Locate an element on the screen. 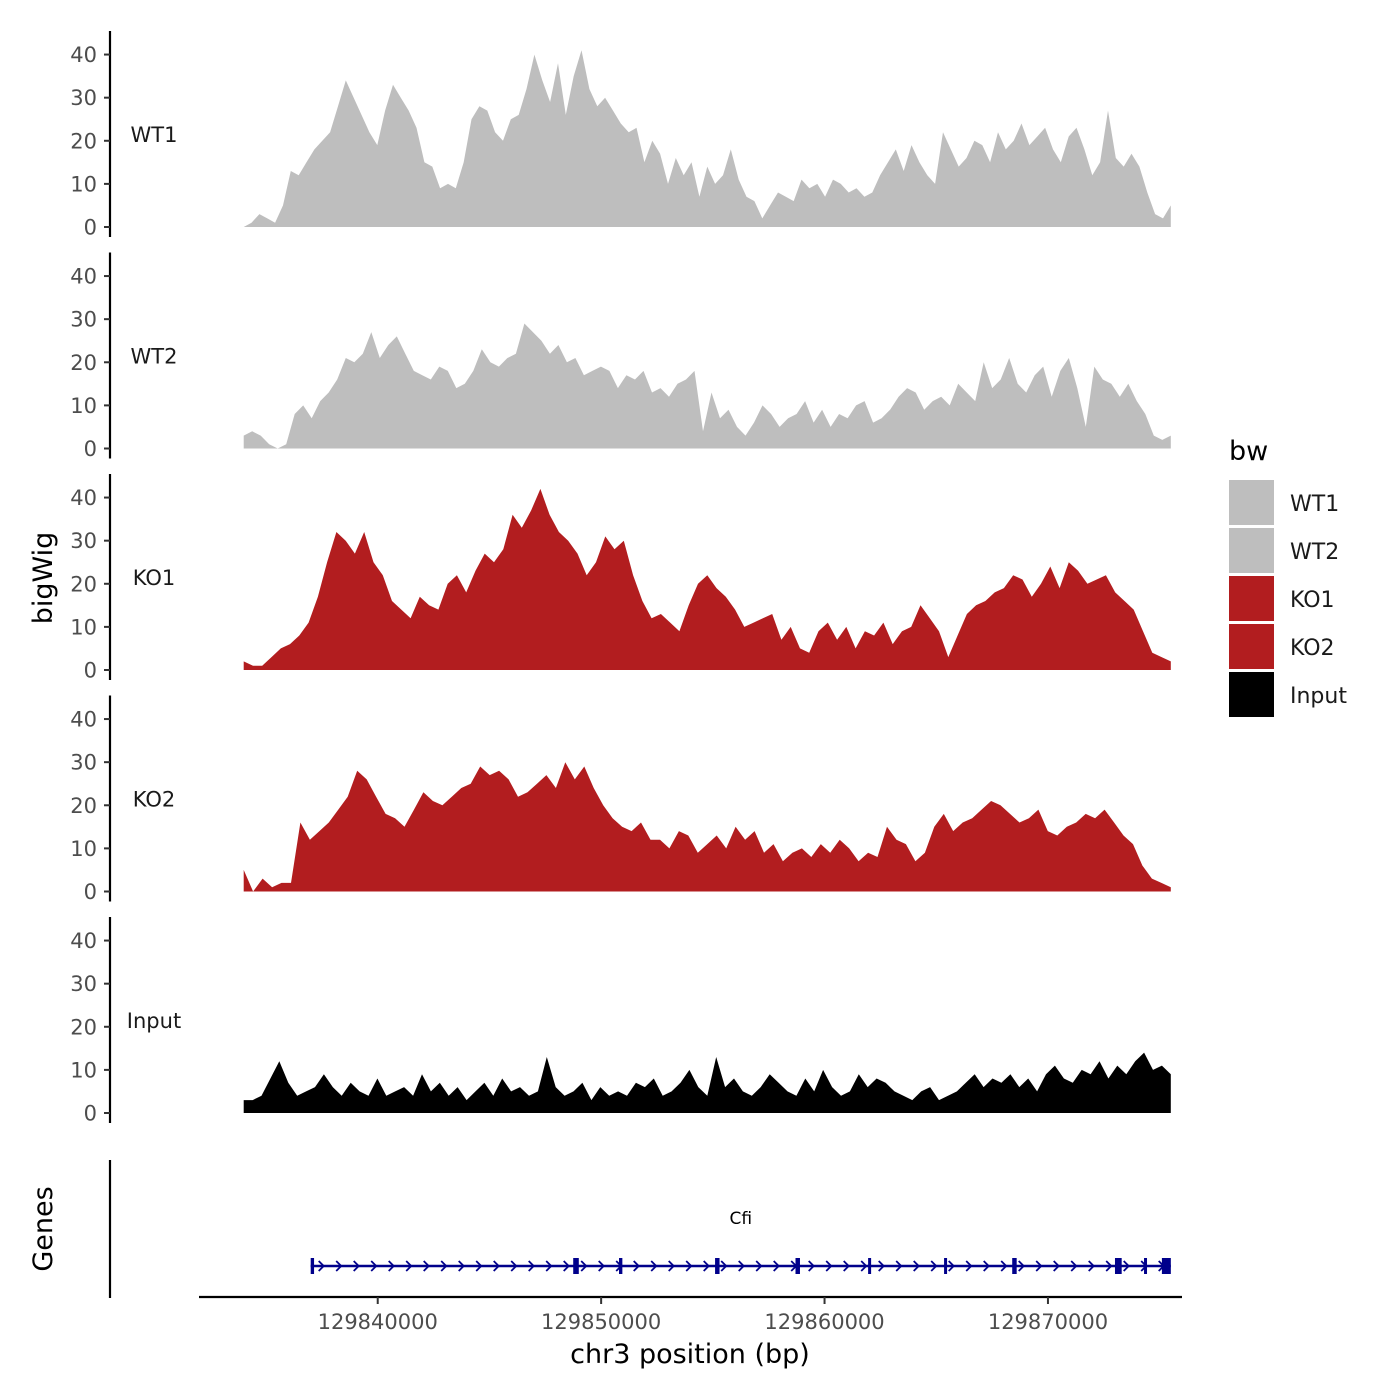 The width and height of the screenshot is (1400, 1400). track-label-input: Input is located at coordinates (154, 1021).